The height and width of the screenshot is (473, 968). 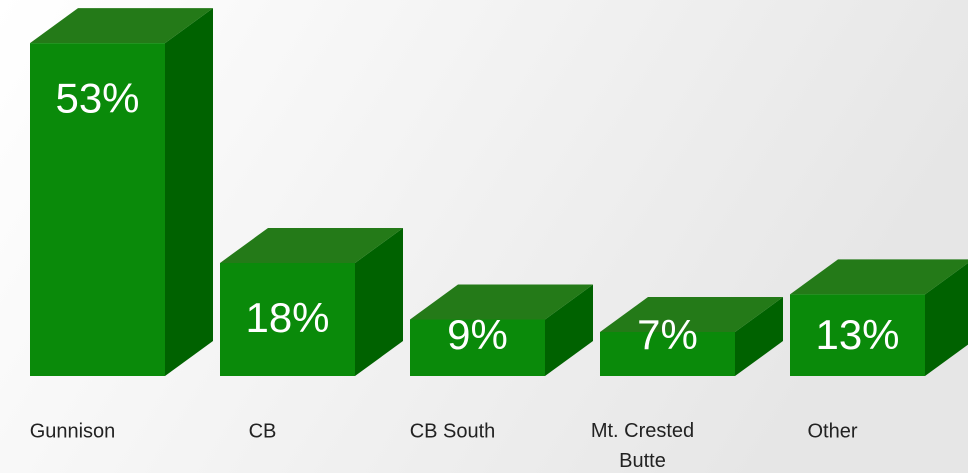 I want to click on value-label: 13%, so click(x=857, y=334).